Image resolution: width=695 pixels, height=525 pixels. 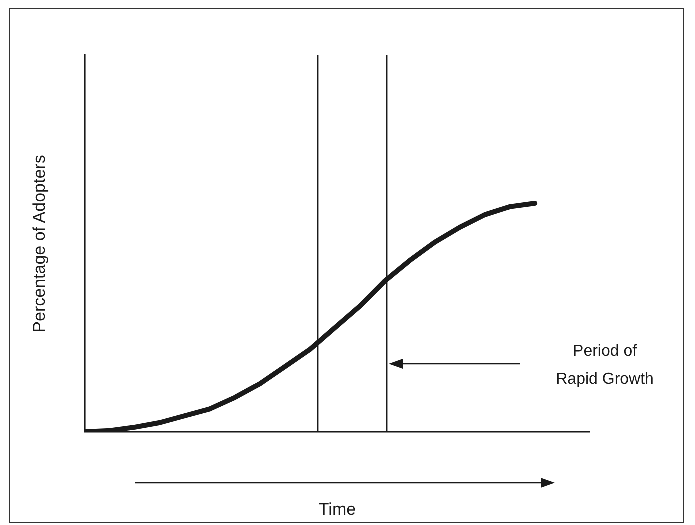 What do you see at coordinates (337, 510) in the screenshot?
I see `x-axis-title: Time` at bounding box center [337, 510].